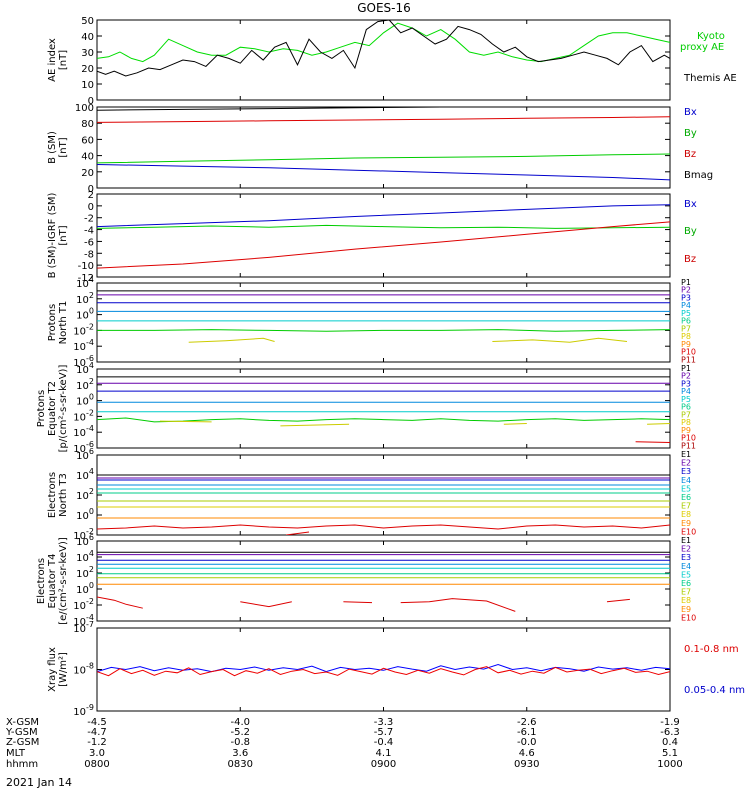 The width and height of the screenshot is (750, 805). I want to click on y-tick-label: 10⁴, so click(85, 474).